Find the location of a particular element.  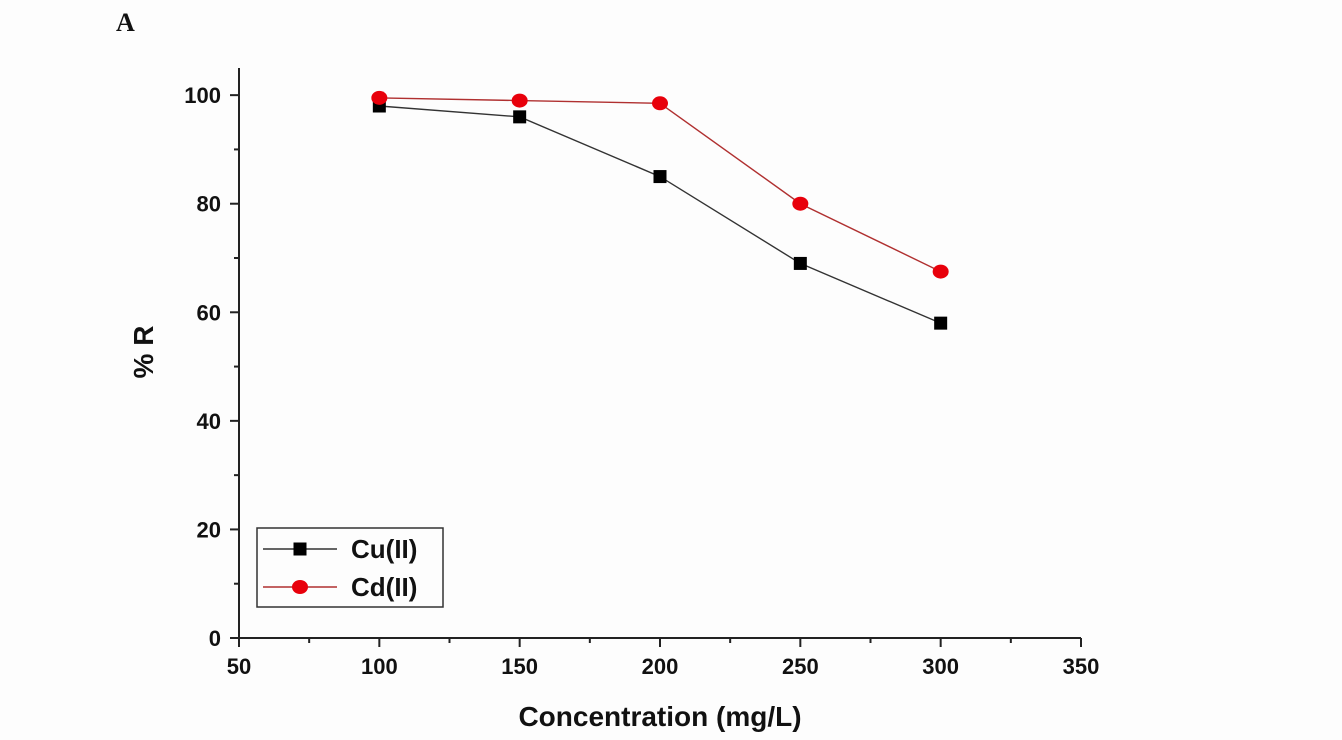

legend-box is located at coordinates (350, 567).